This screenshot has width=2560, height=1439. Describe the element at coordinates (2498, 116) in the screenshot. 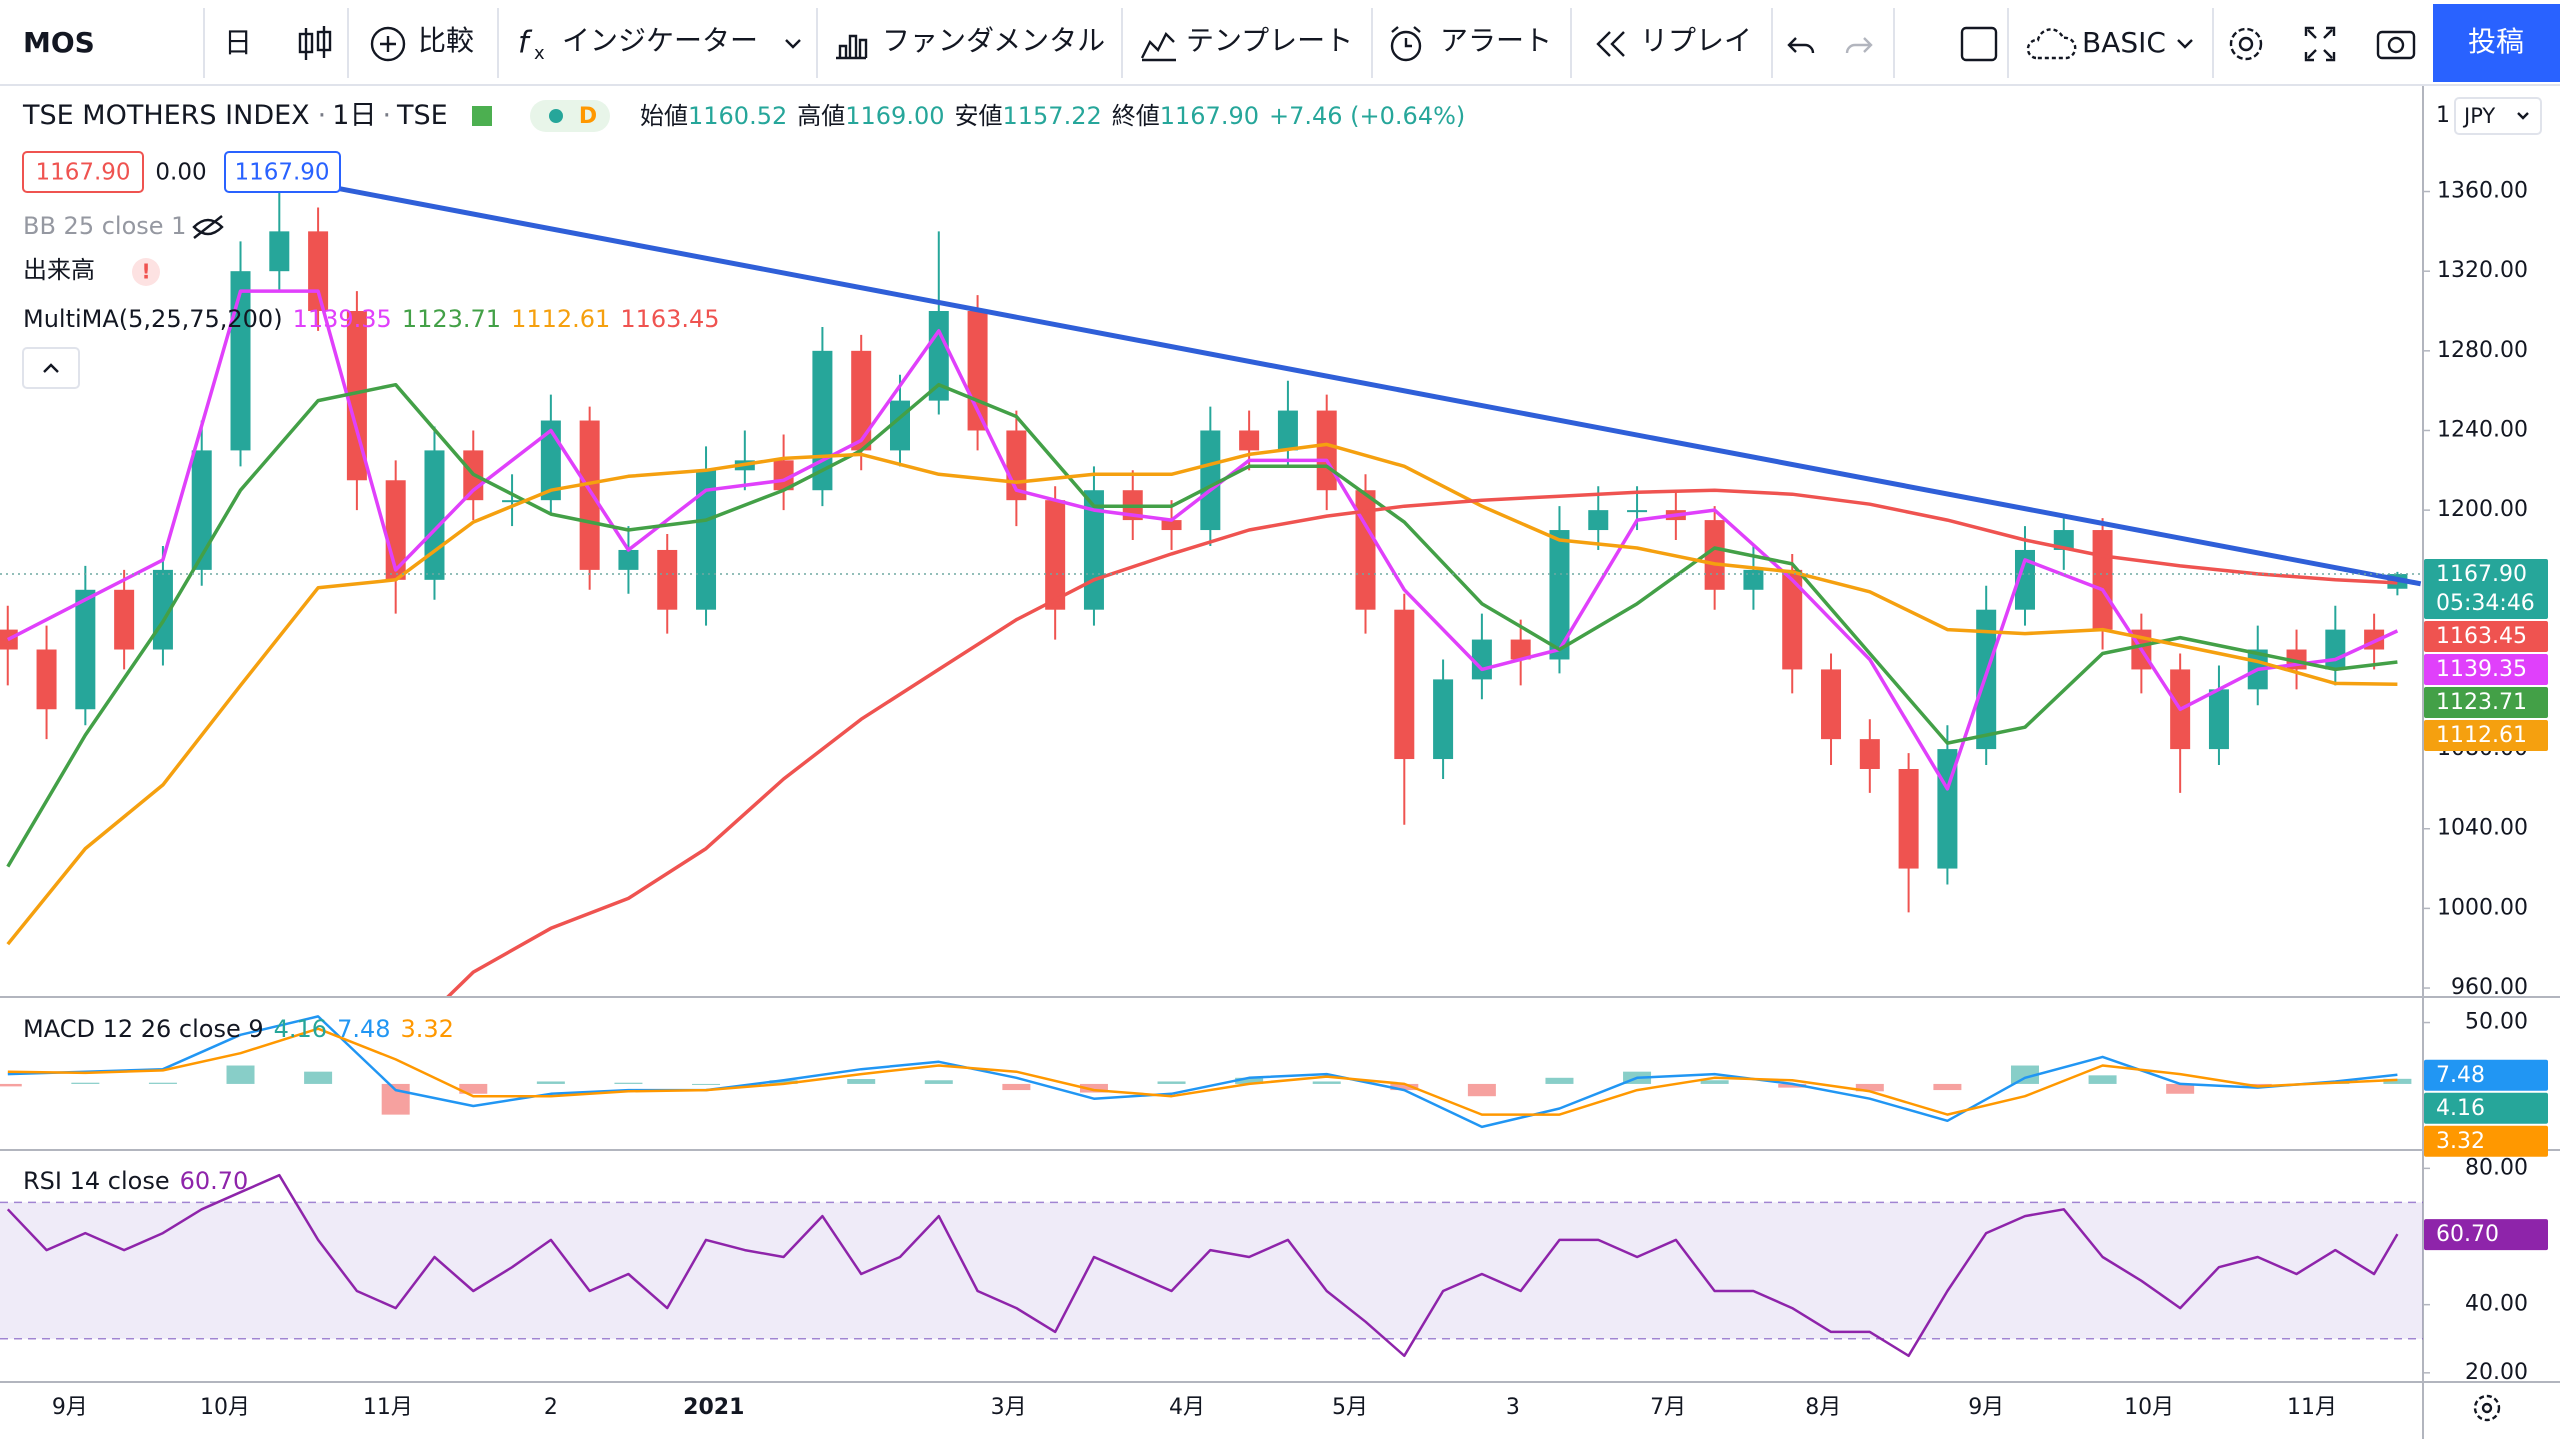

I see `currency-button: JPY` at that location.